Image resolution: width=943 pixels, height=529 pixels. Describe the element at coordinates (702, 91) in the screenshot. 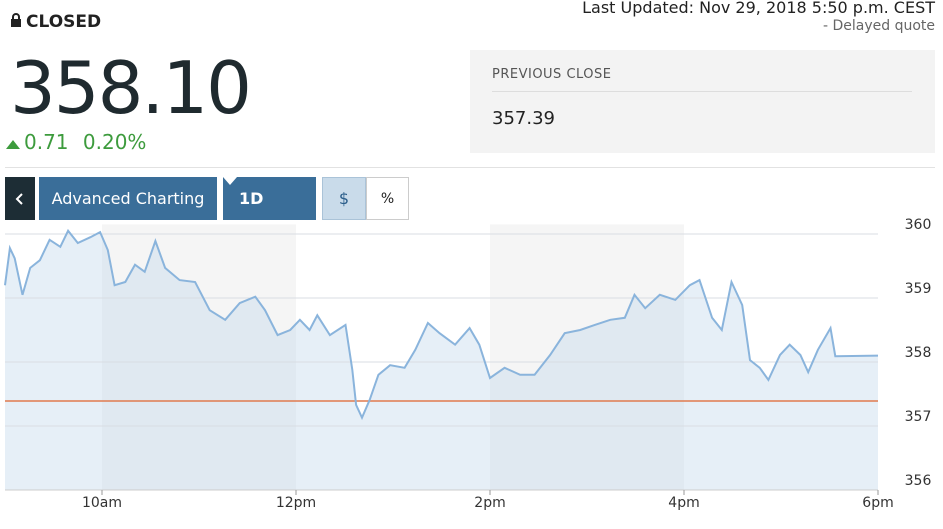

I see `divider` at that location.